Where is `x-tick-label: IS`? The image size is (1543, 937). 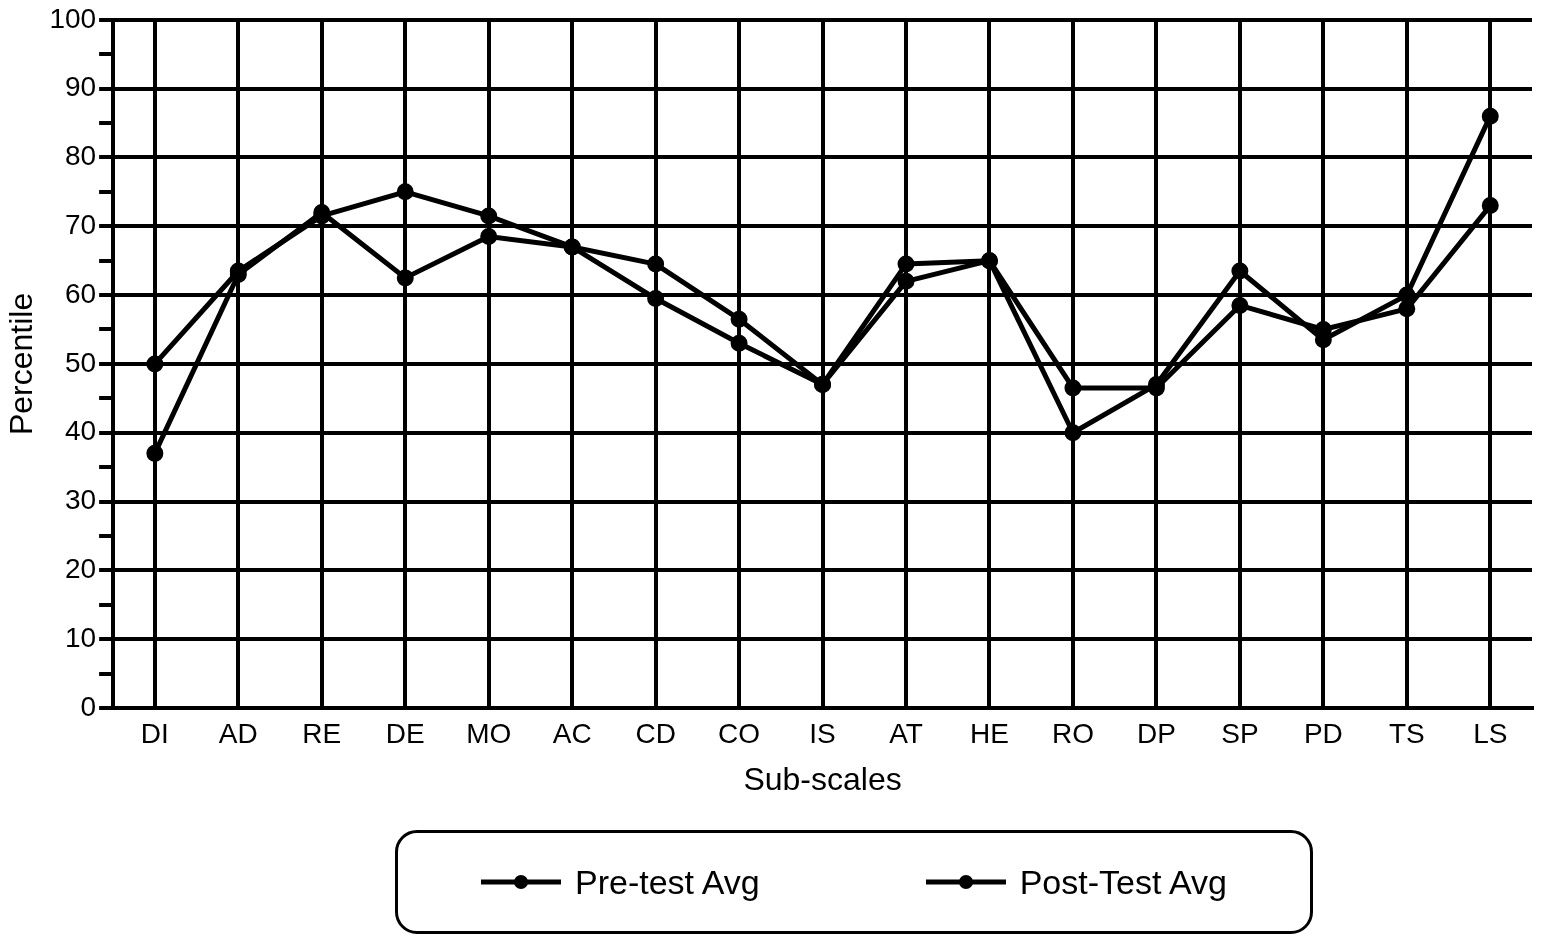 x-tick-label: IS is located at coordinates (822, 733).